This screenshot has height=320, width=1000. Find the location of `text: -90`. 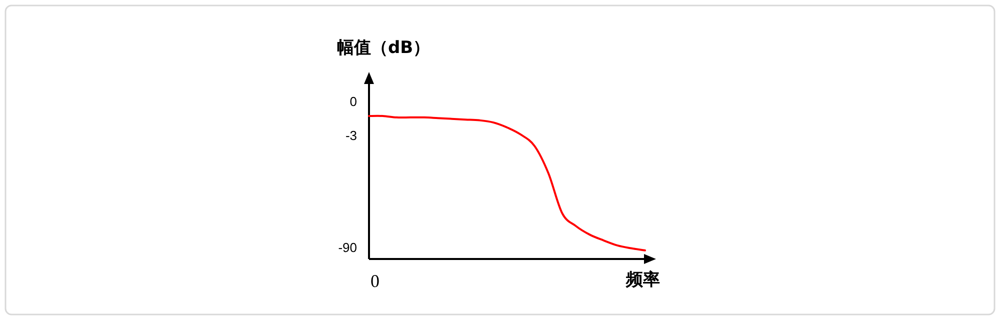

text: -90 is located at coordinates (347, 247).